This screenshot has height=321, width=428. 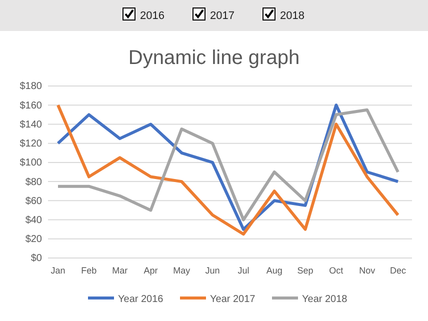 What do you see at coordinates (141, 299) in the screenshot?
I see `legend-label: Year 2016` at bounding box center [141, 299].